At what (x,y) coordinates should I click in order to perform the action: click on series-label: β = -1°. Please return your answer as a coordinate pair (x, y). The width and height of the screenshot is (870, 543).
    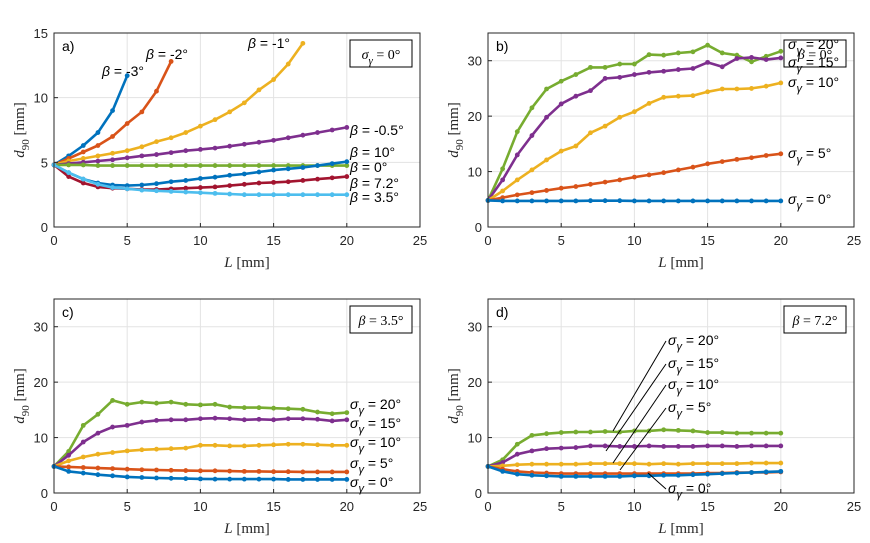
    Looking at the image, I should click on (268, 43).